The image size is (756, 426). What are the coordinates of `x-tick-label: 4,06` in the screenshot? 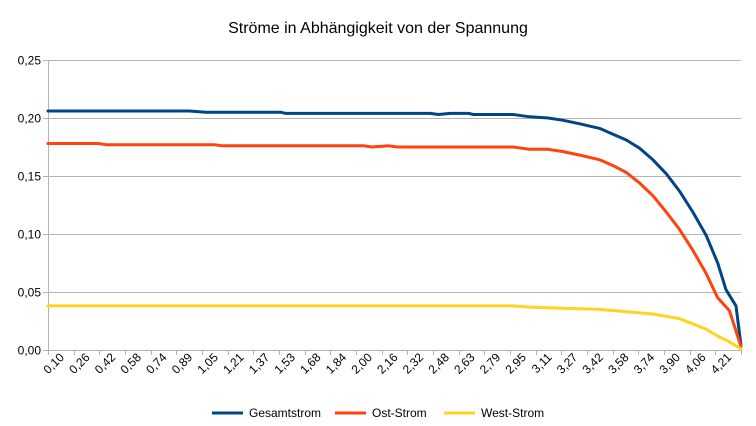 It's located at (695, 363).